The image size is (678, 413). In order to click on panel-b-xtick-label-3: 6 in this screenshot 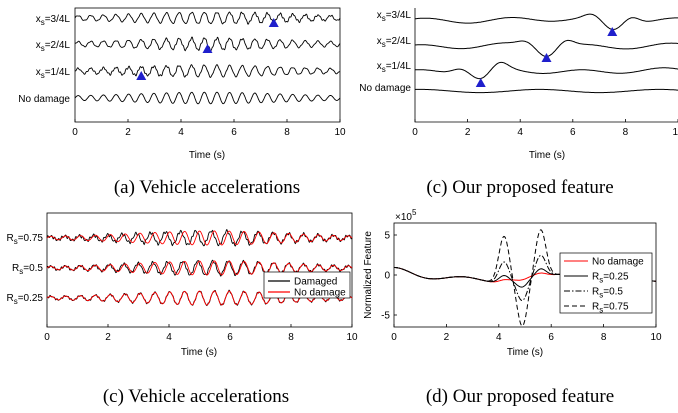, I will do `click(573, 132)`.